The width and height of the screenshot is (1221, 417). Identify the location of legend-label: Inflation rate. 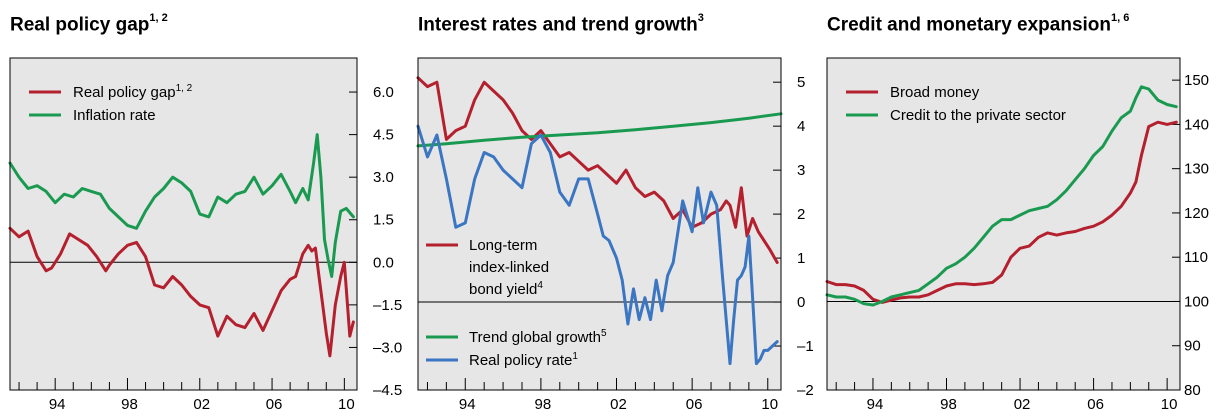
(114, 115).